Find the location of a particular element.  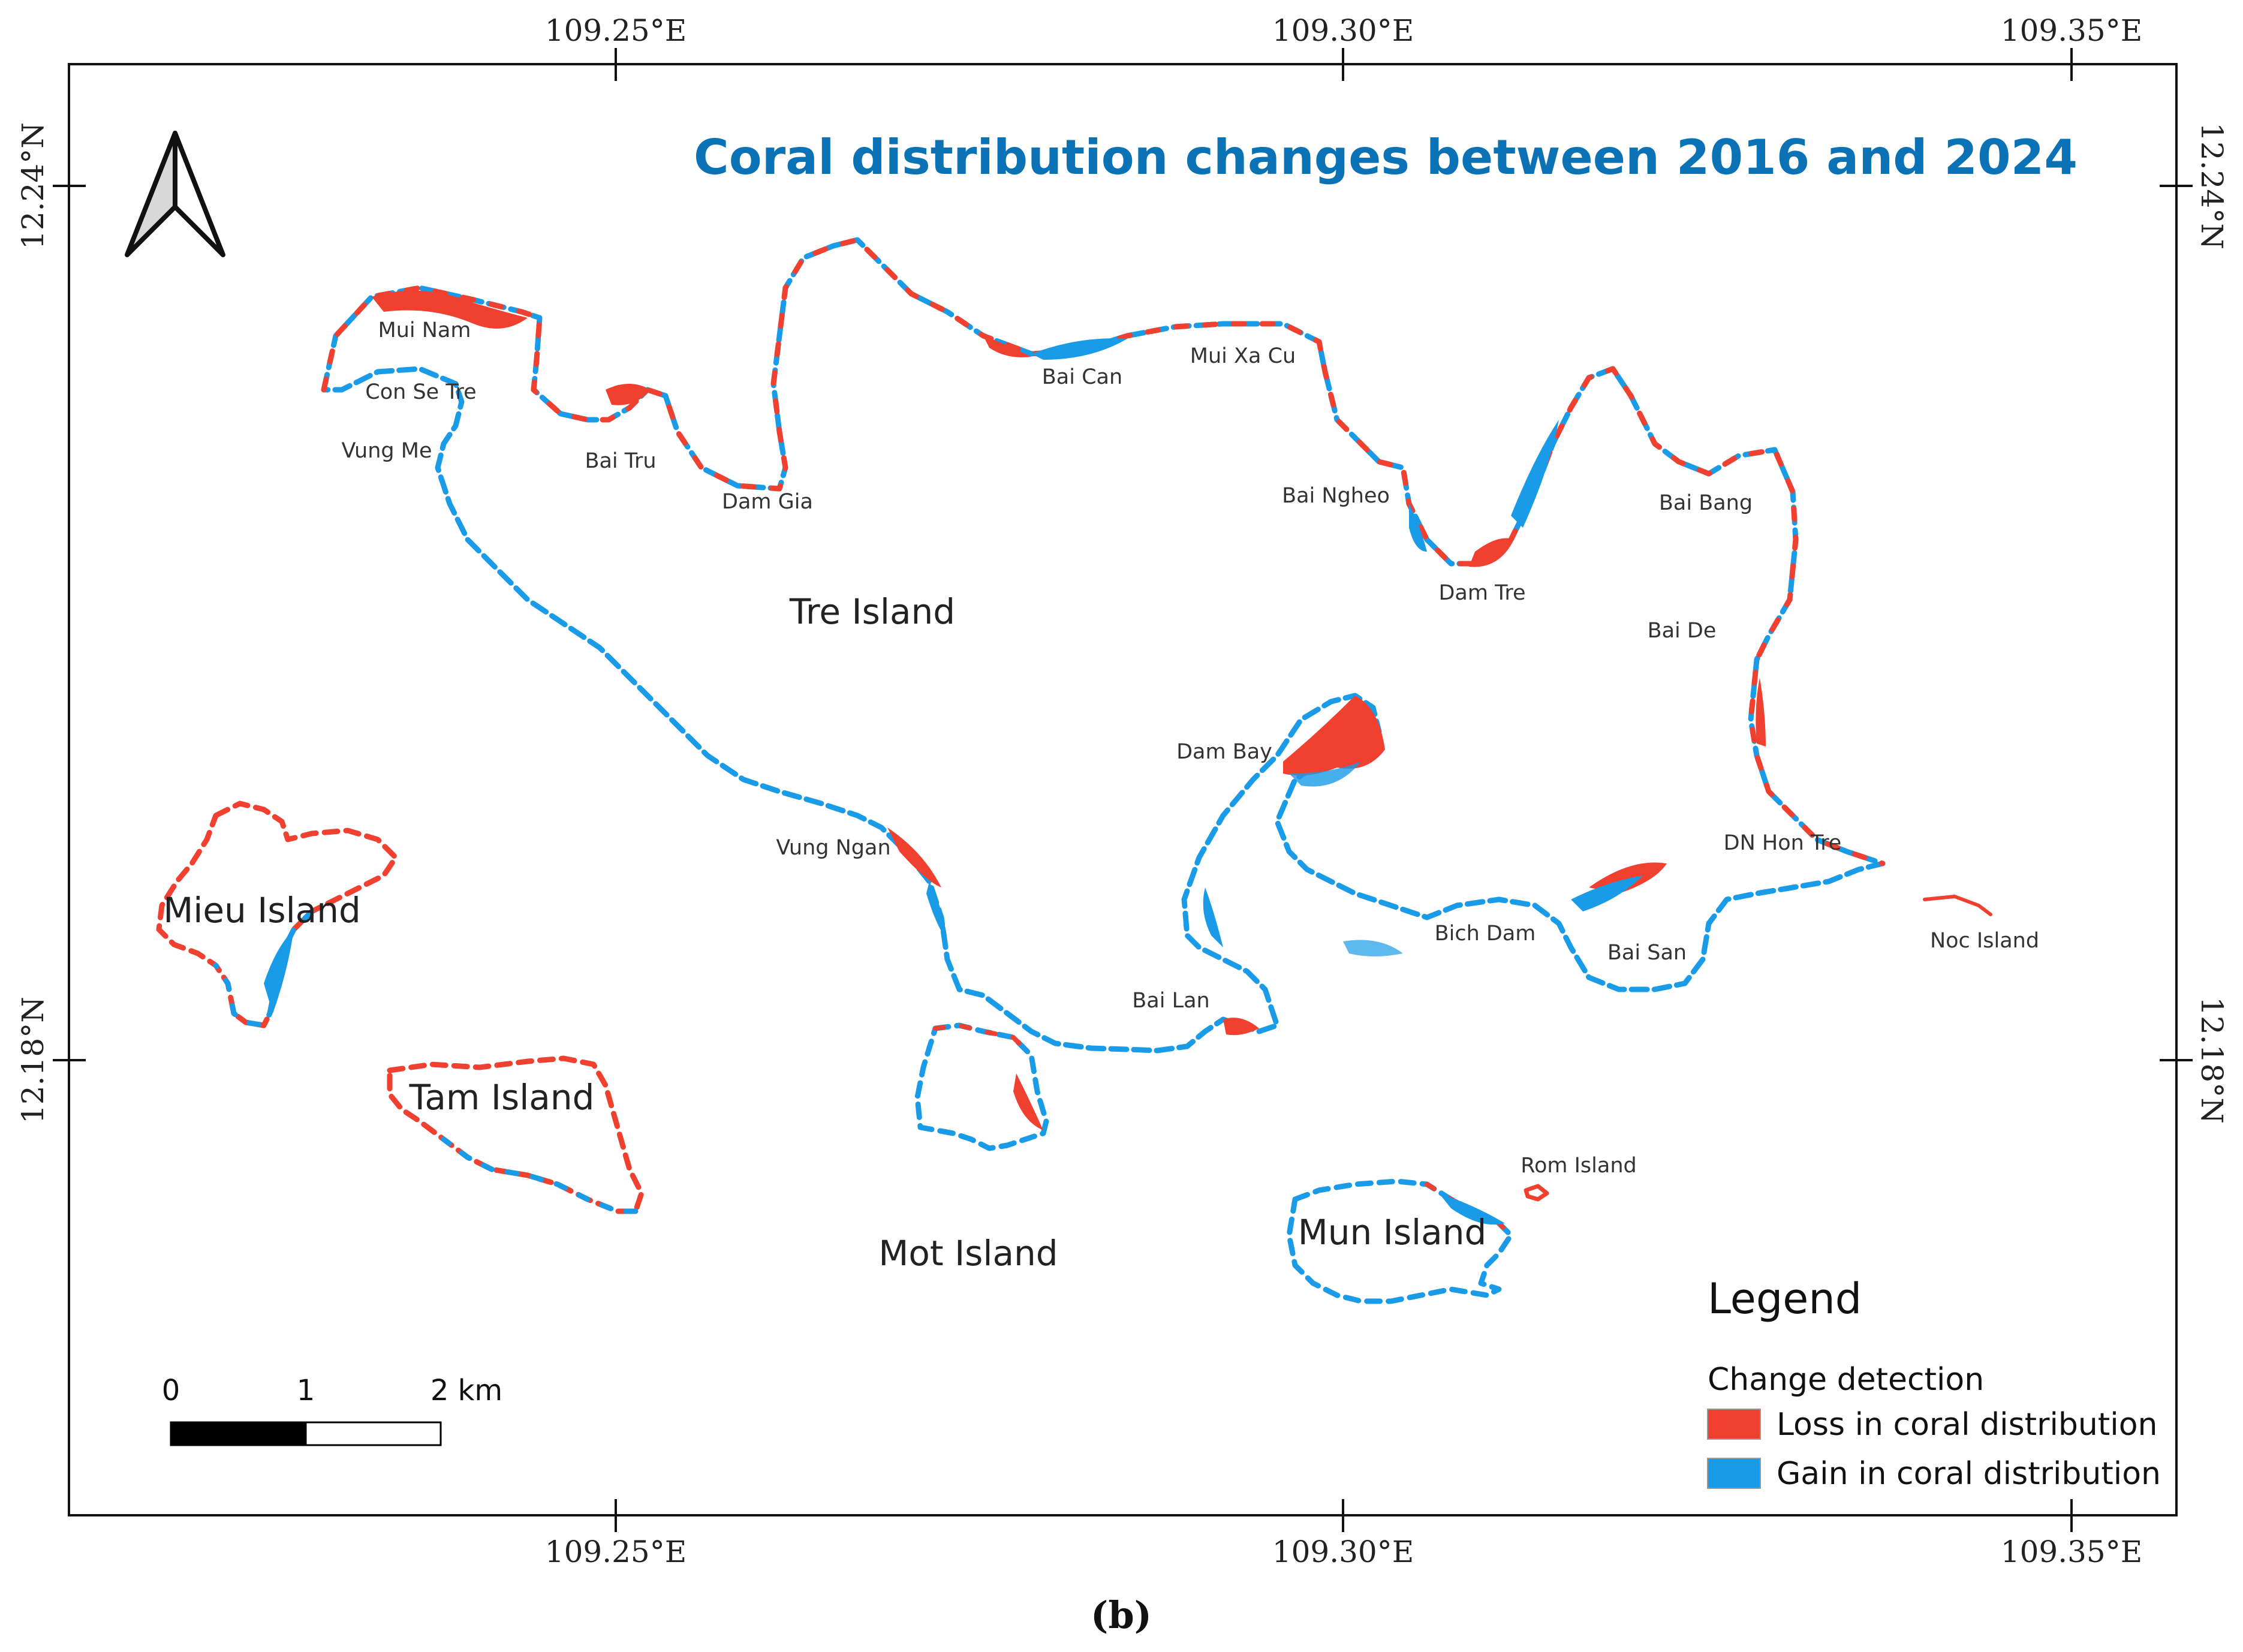

left-lat-label-2: 12.18°N is located at coordinates (33, 1060).